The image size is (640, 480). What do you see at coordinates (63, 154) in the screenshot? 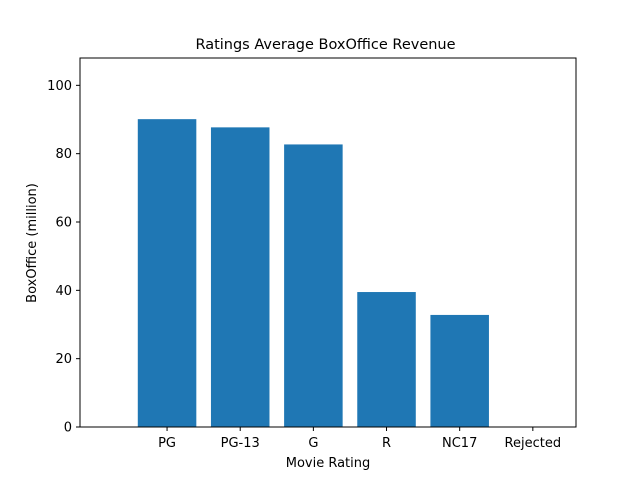
I see `y-tick-label: 80` at bounding box center [63, 154].